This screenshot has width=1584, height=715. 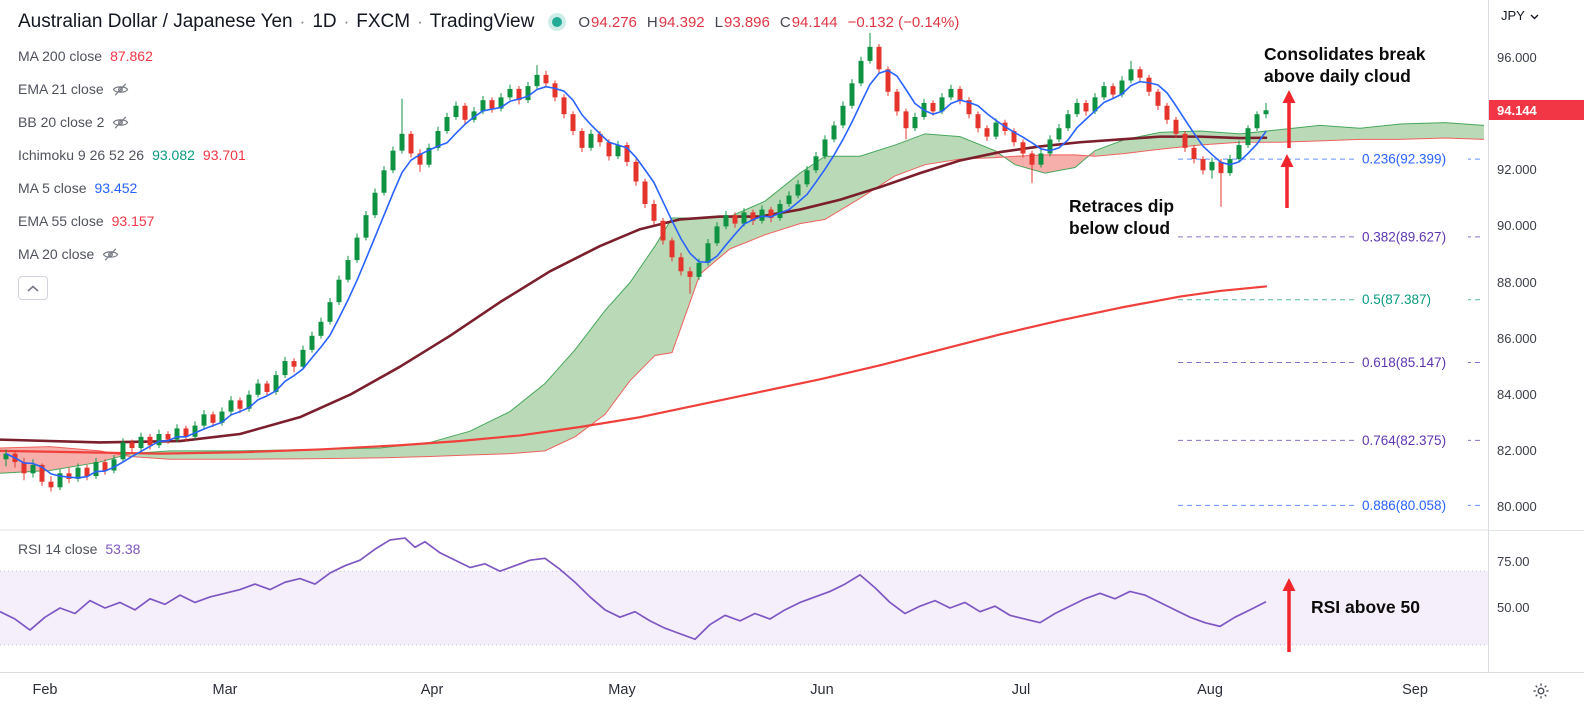 I want to click on fib-level-label: 0.5(87.387), so click(x=1396, y=299).